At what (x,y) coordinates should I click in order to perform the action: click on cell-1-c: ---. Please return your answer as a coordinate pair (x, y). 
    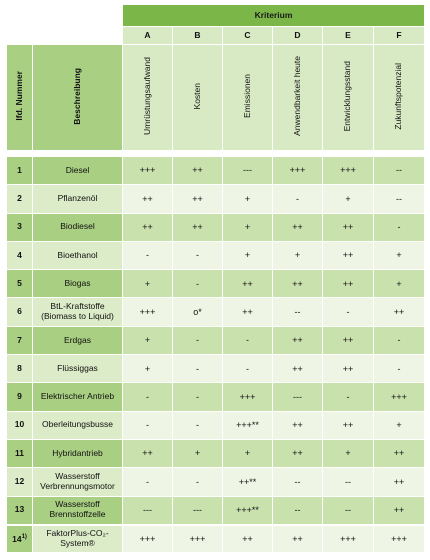
    Looking at the image, I should click on (247, 170).